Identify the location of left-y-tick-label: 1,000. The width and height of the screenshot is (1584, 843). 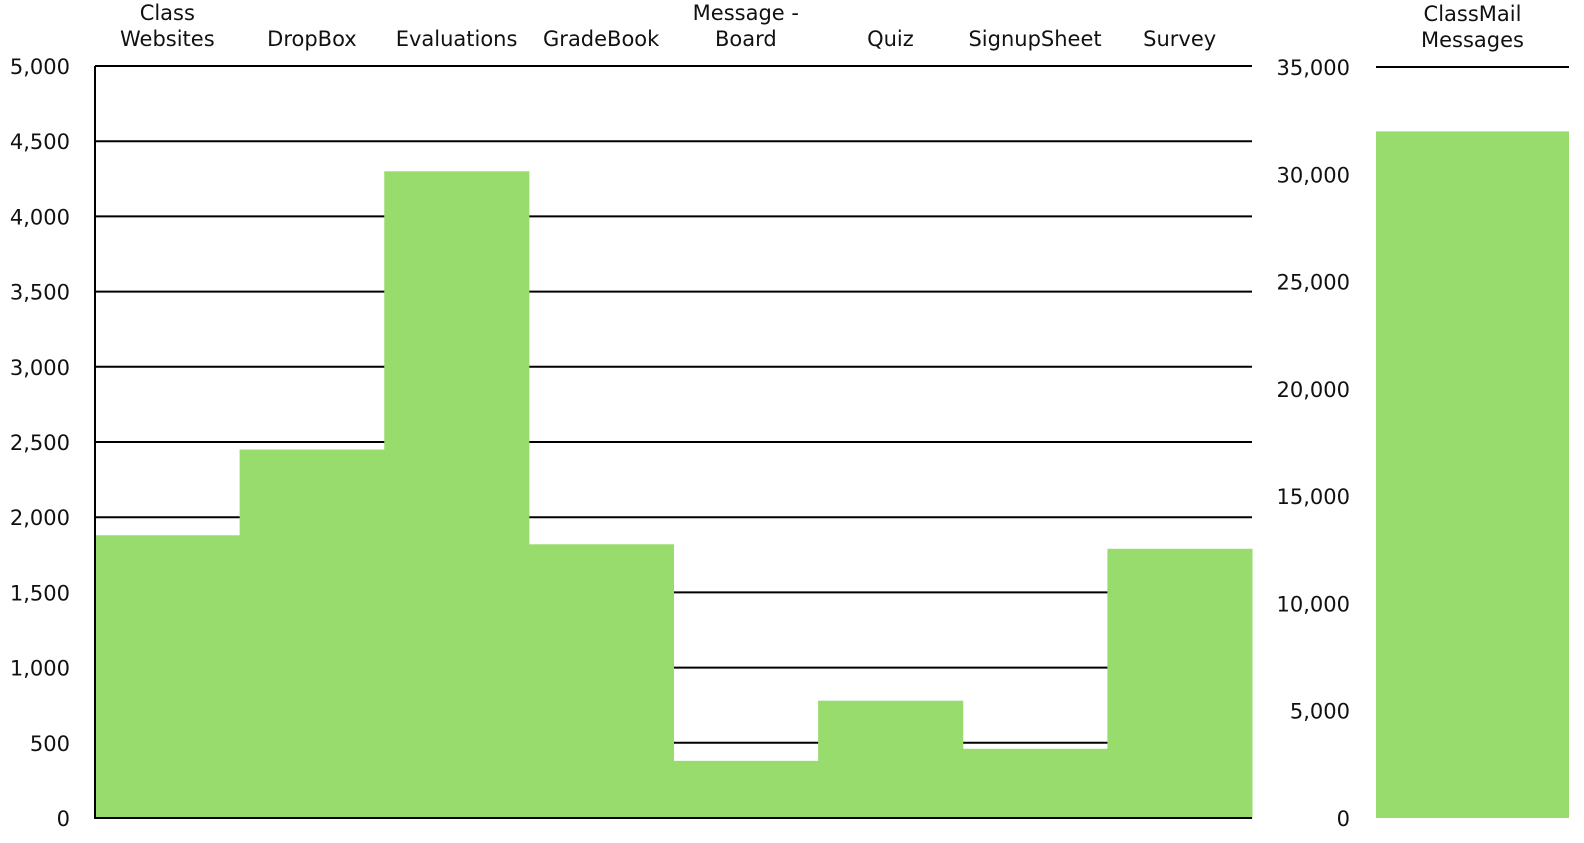
(40, 669).